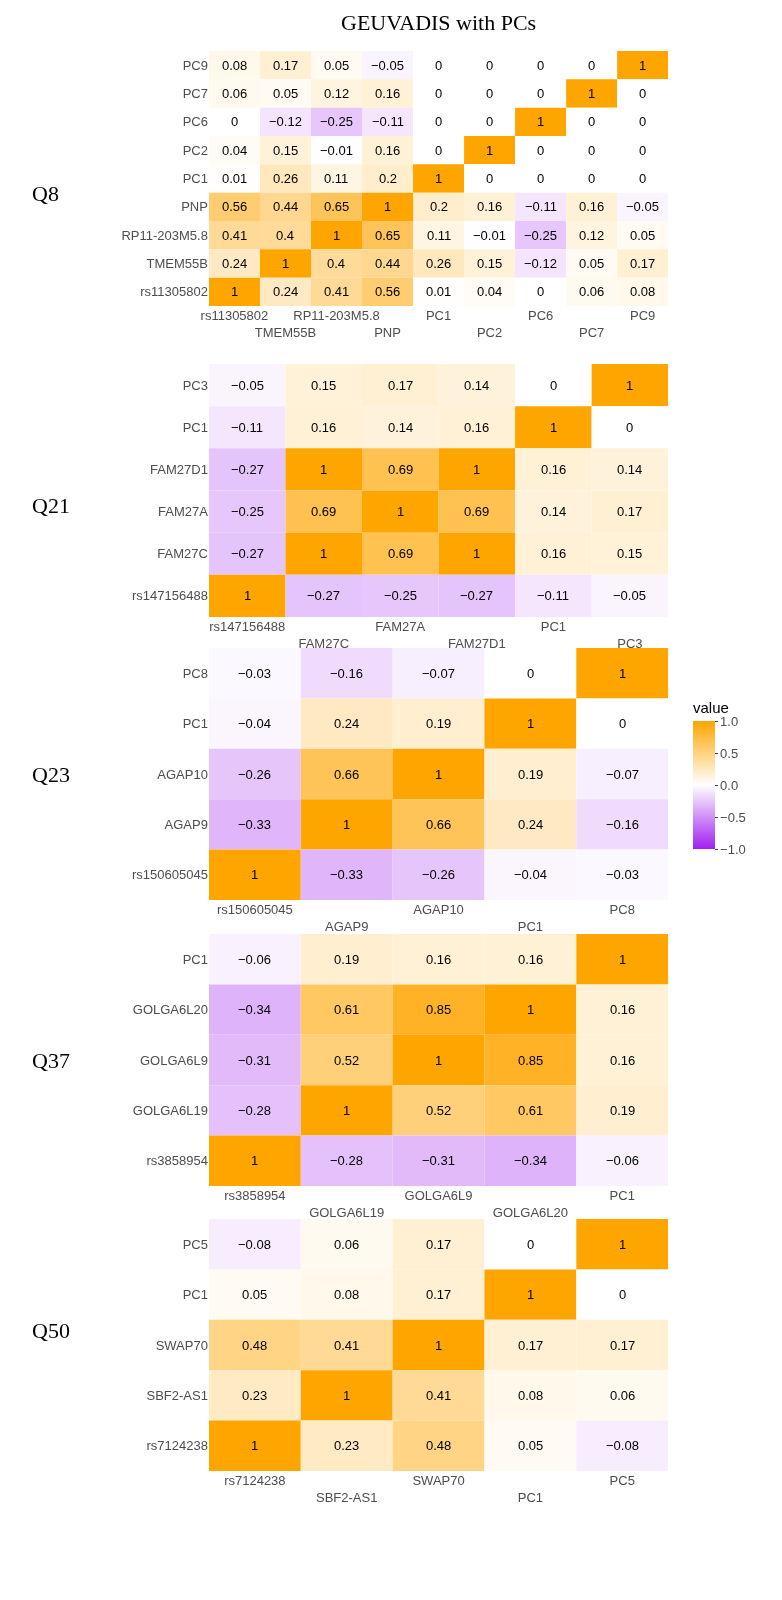 Image resolution: width=782 pixels, height=1600 pixels. I want to click on y-axis-title: Q8, so click(45, 193).